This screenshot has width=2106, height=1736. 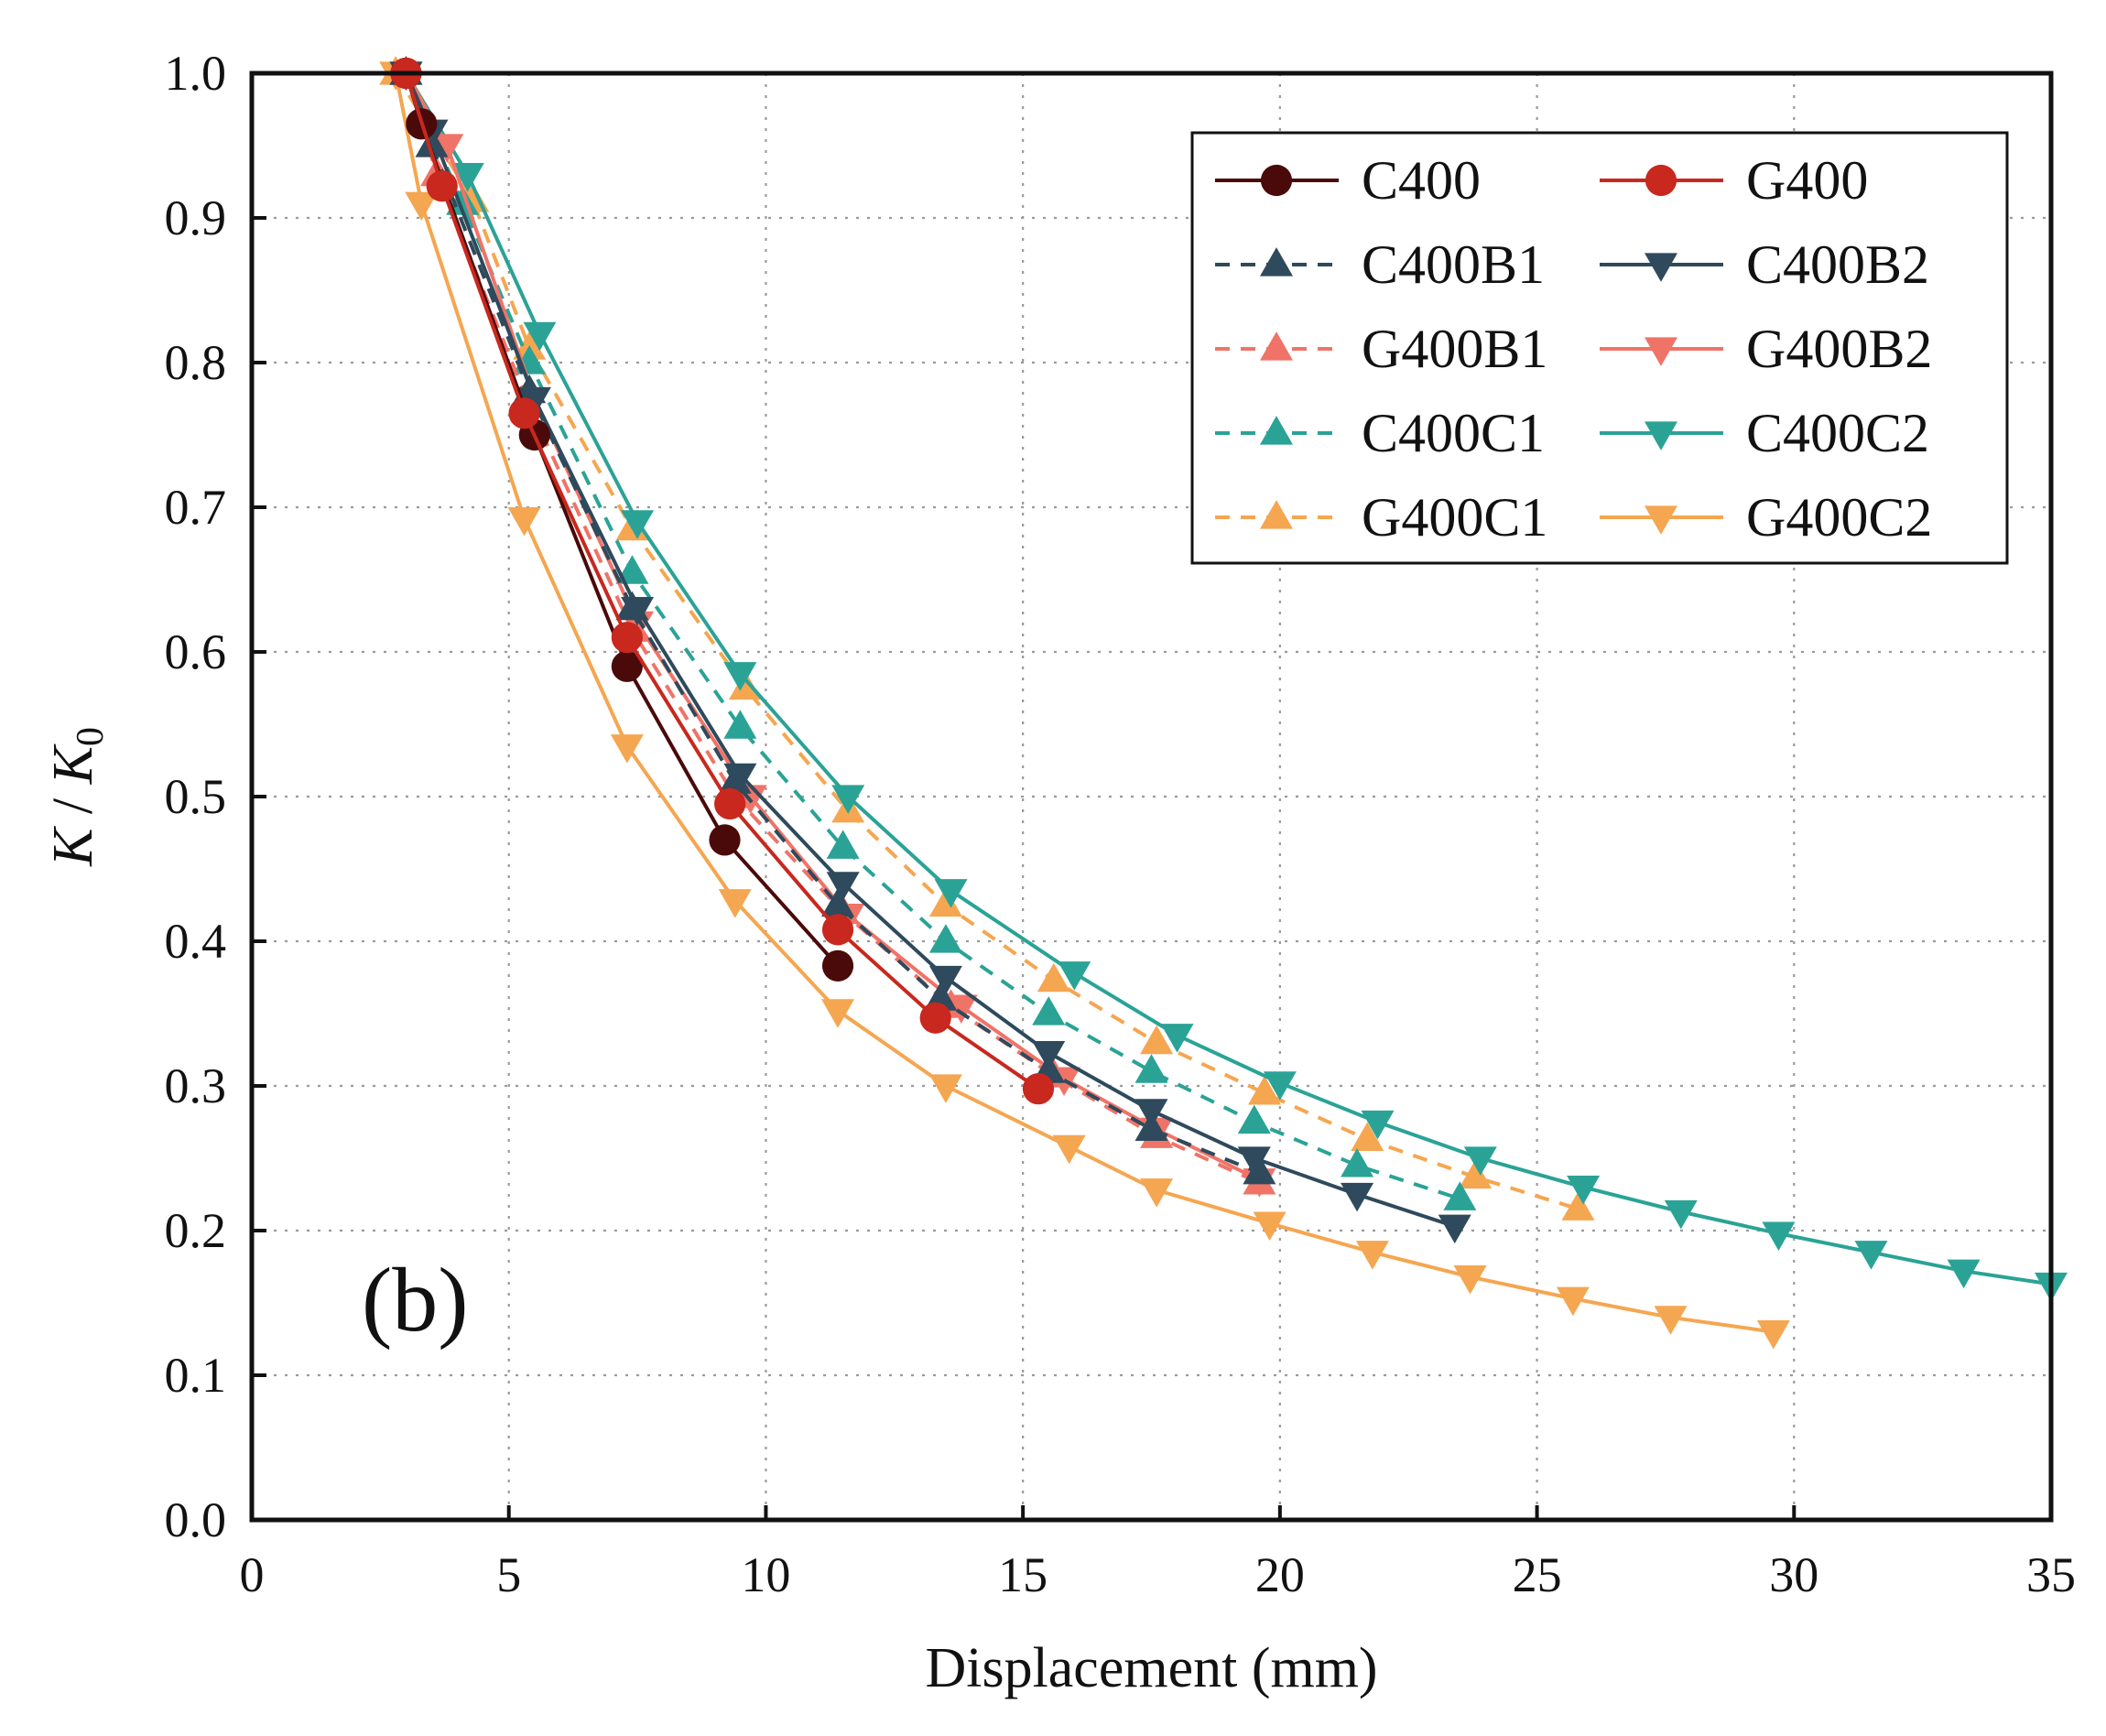 What do you see at coordinates (1661, 435) in the screenshot?
I see `legend-marker-c400c2` at bounding box center [1661, 435].